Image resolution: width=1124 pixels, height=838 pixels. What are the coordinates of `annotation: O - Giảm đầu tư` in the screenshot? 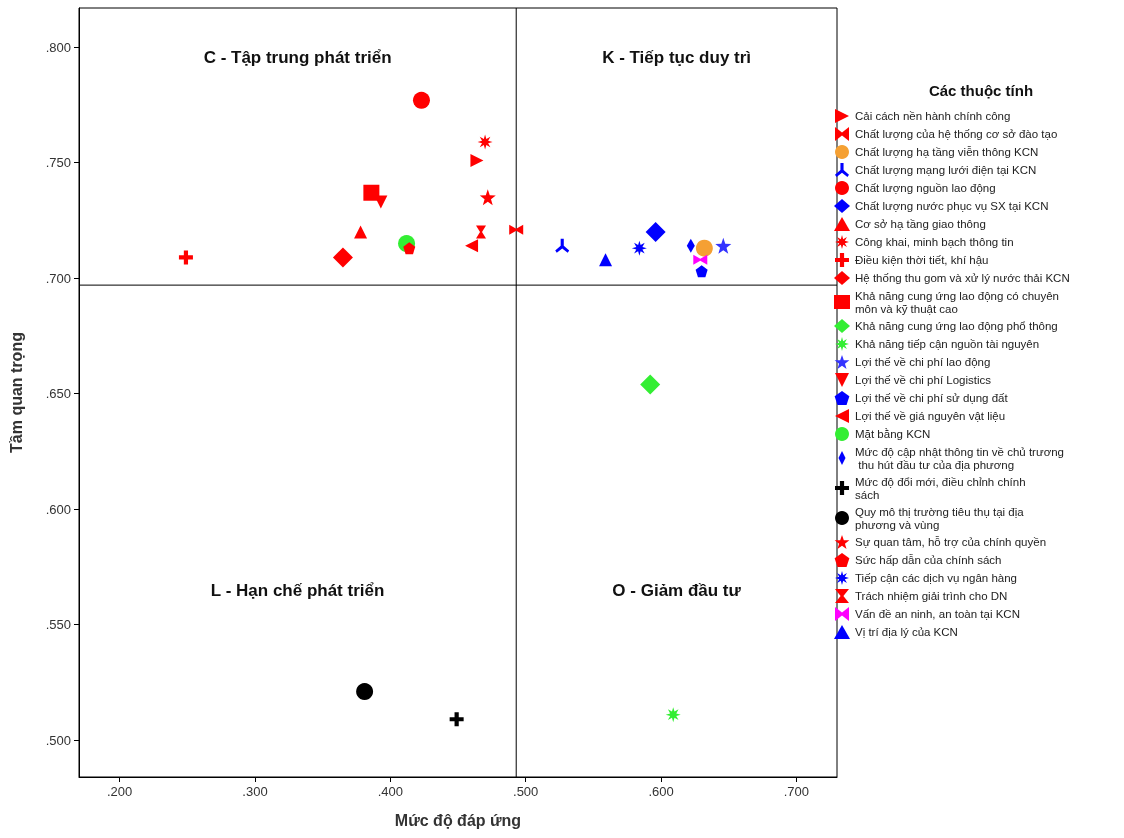 It's located at (677, 590).